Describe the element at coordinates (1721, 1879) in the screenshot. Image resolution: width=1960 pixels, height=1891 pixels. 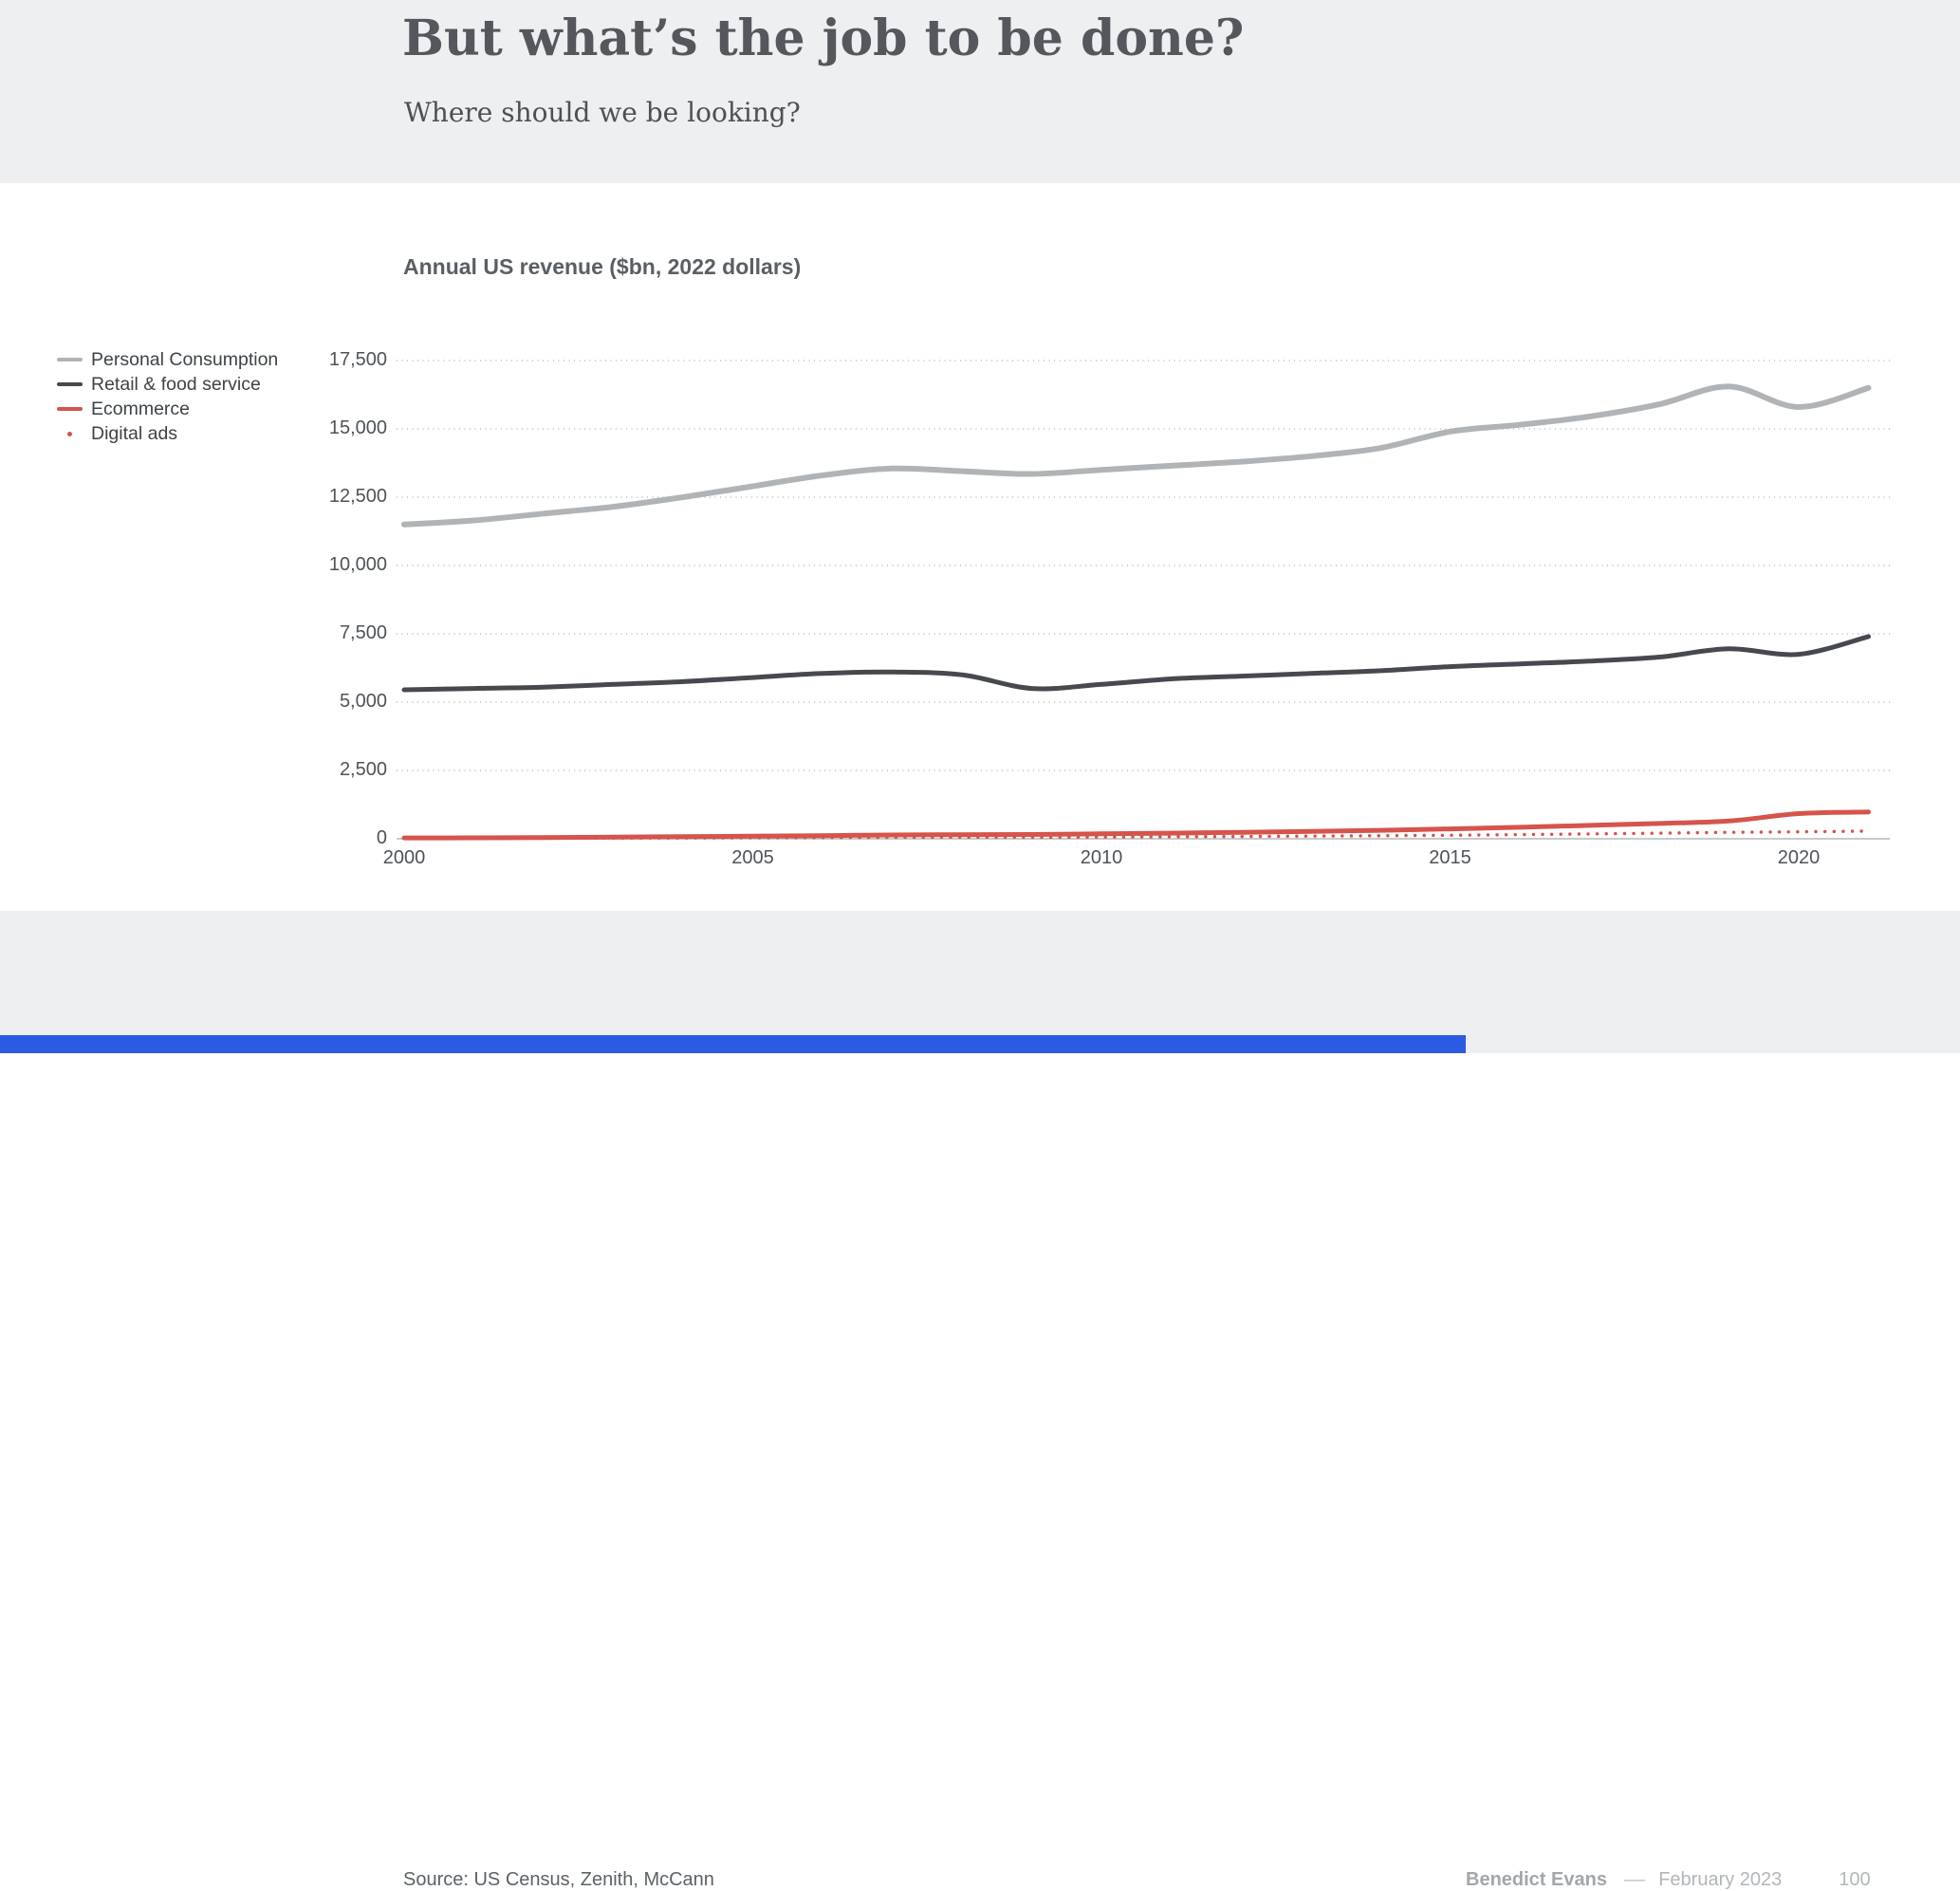
I see `slide-date: February 2023` at that location.